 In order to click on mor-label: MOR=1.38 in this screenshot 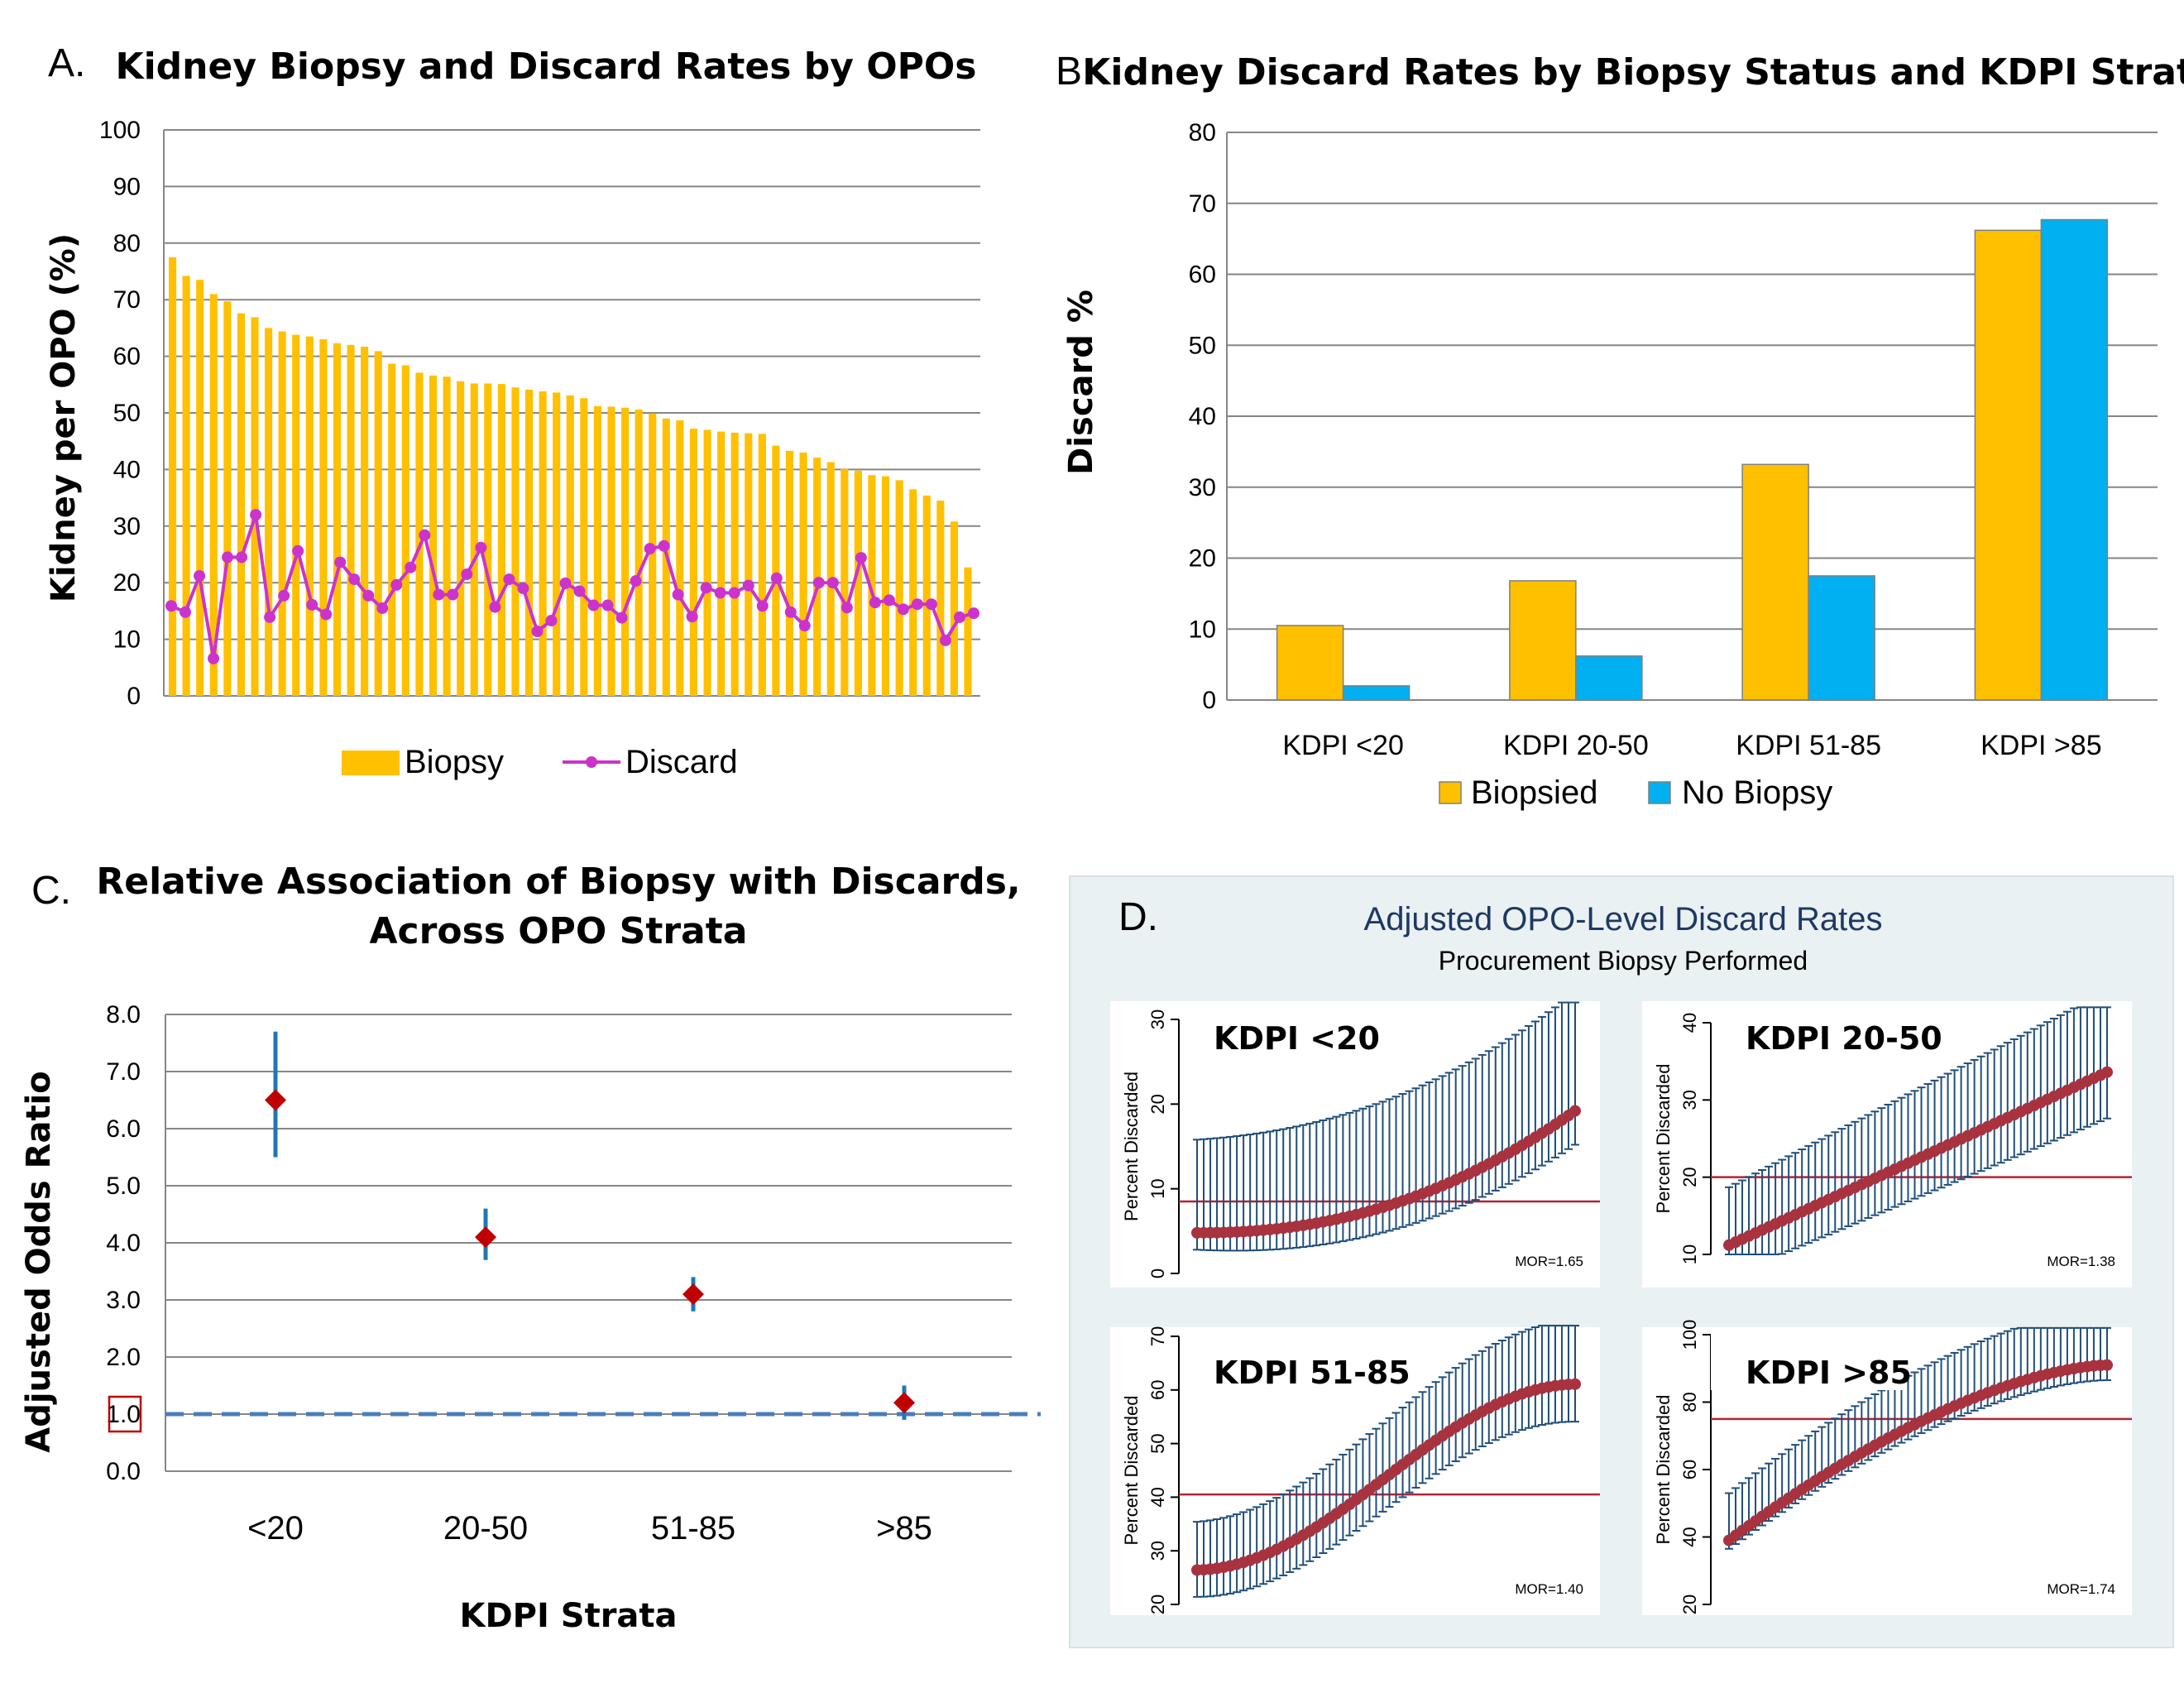, I will do `click(2081, 1261)`.